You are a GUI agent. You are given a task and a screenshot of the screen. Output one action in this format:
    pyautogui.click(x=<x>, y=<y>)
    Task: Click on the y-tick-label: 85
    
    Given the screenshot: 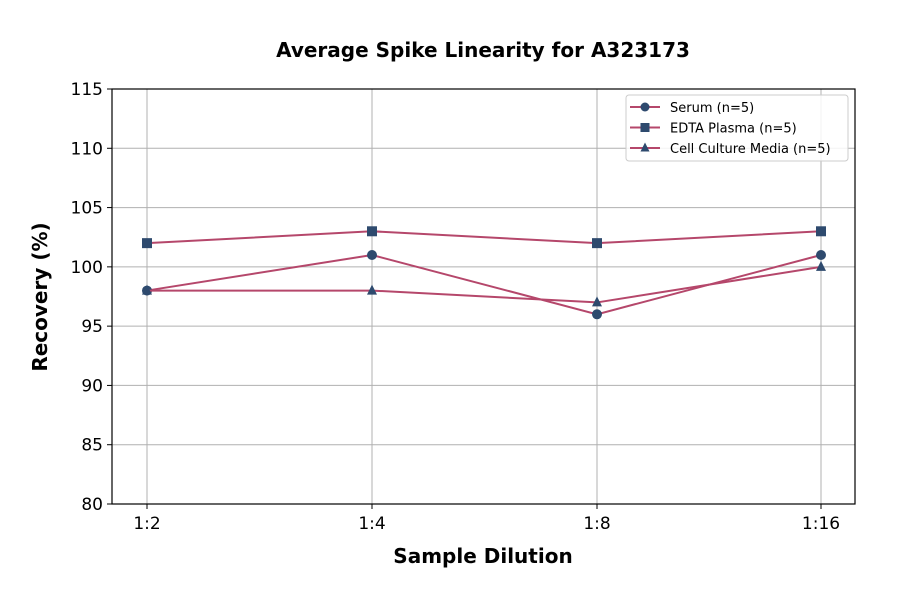 What is the action you would take?
    pyautogui.click(x=92, y=446)
    